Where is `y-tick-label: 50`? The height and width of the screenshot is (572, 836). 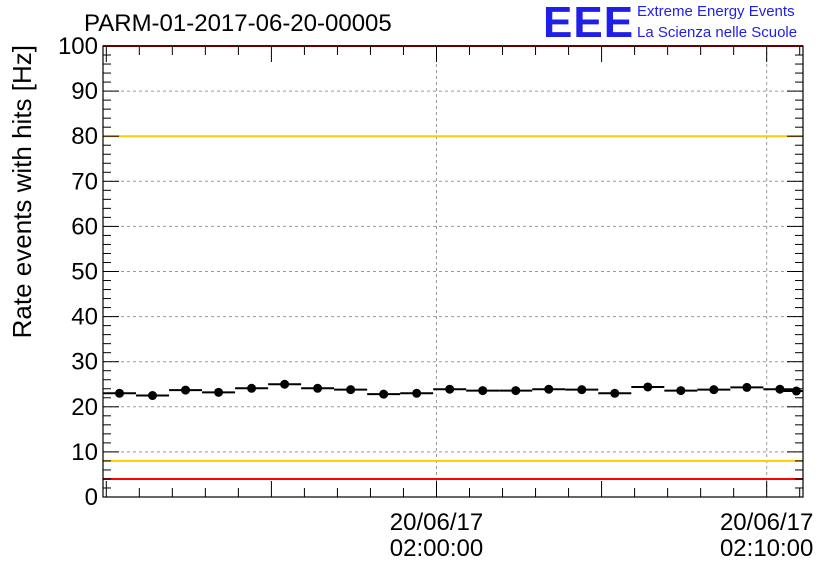
y-tick-label: 50 is located at coordinates (84, 272).